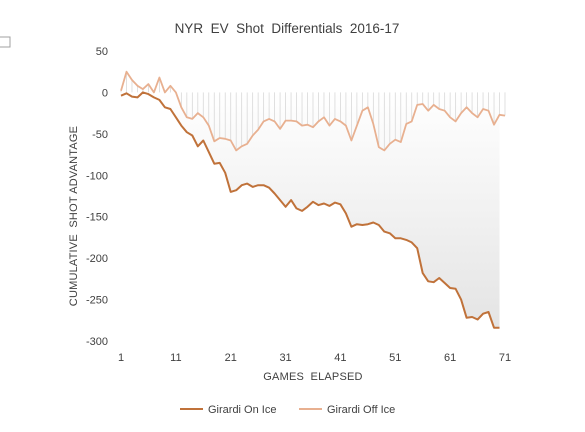 The image size is (585, 432). What do you see at coordinates (121, 358) in the screenshot?
I see `x-tick-label: 1` at bounding box center [121, 358].